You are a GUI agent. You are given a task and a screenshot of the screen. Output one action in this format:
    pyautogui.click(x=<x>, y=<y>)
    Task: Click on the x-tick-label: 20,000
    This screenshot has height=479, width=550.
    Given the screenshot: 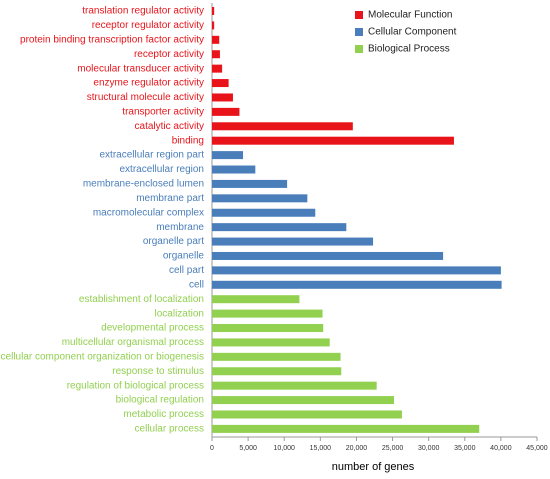 What is the action you would take?
    pyautogui.click(x=357, y=448)
    